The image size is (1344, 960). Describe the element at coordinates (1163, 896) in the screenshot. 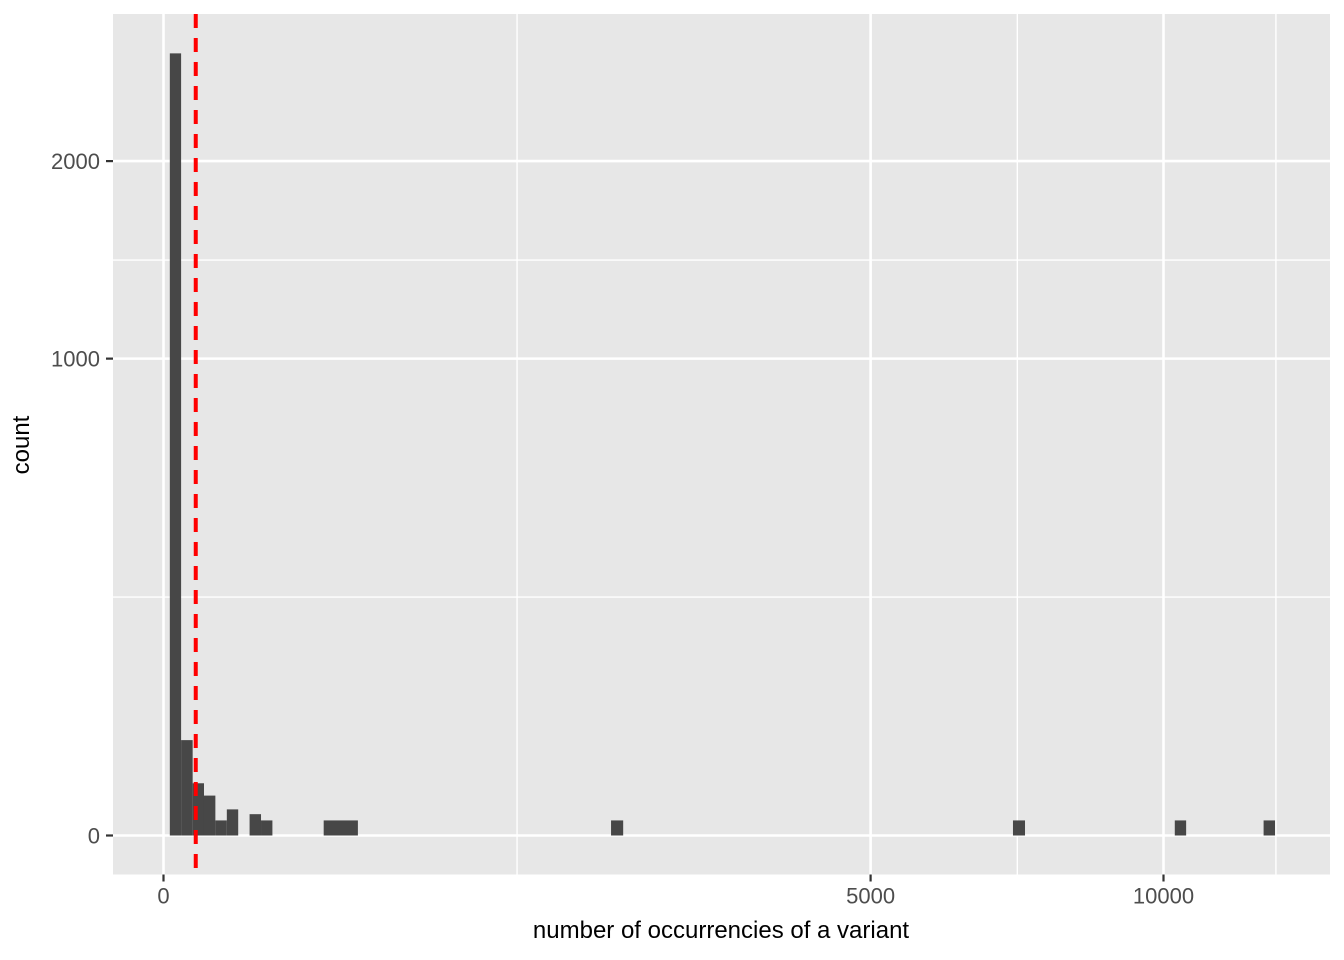

I see `x-tick-label: 10000` at that location.